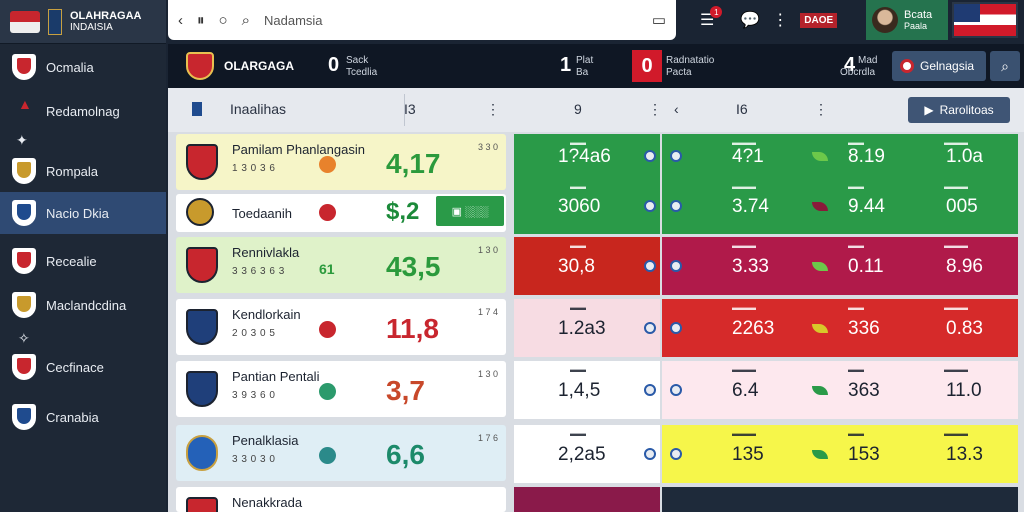  Describe the element at coordinates (676, 109) in the screenshot. I see `chevron-left-icon: ‹` at that location.